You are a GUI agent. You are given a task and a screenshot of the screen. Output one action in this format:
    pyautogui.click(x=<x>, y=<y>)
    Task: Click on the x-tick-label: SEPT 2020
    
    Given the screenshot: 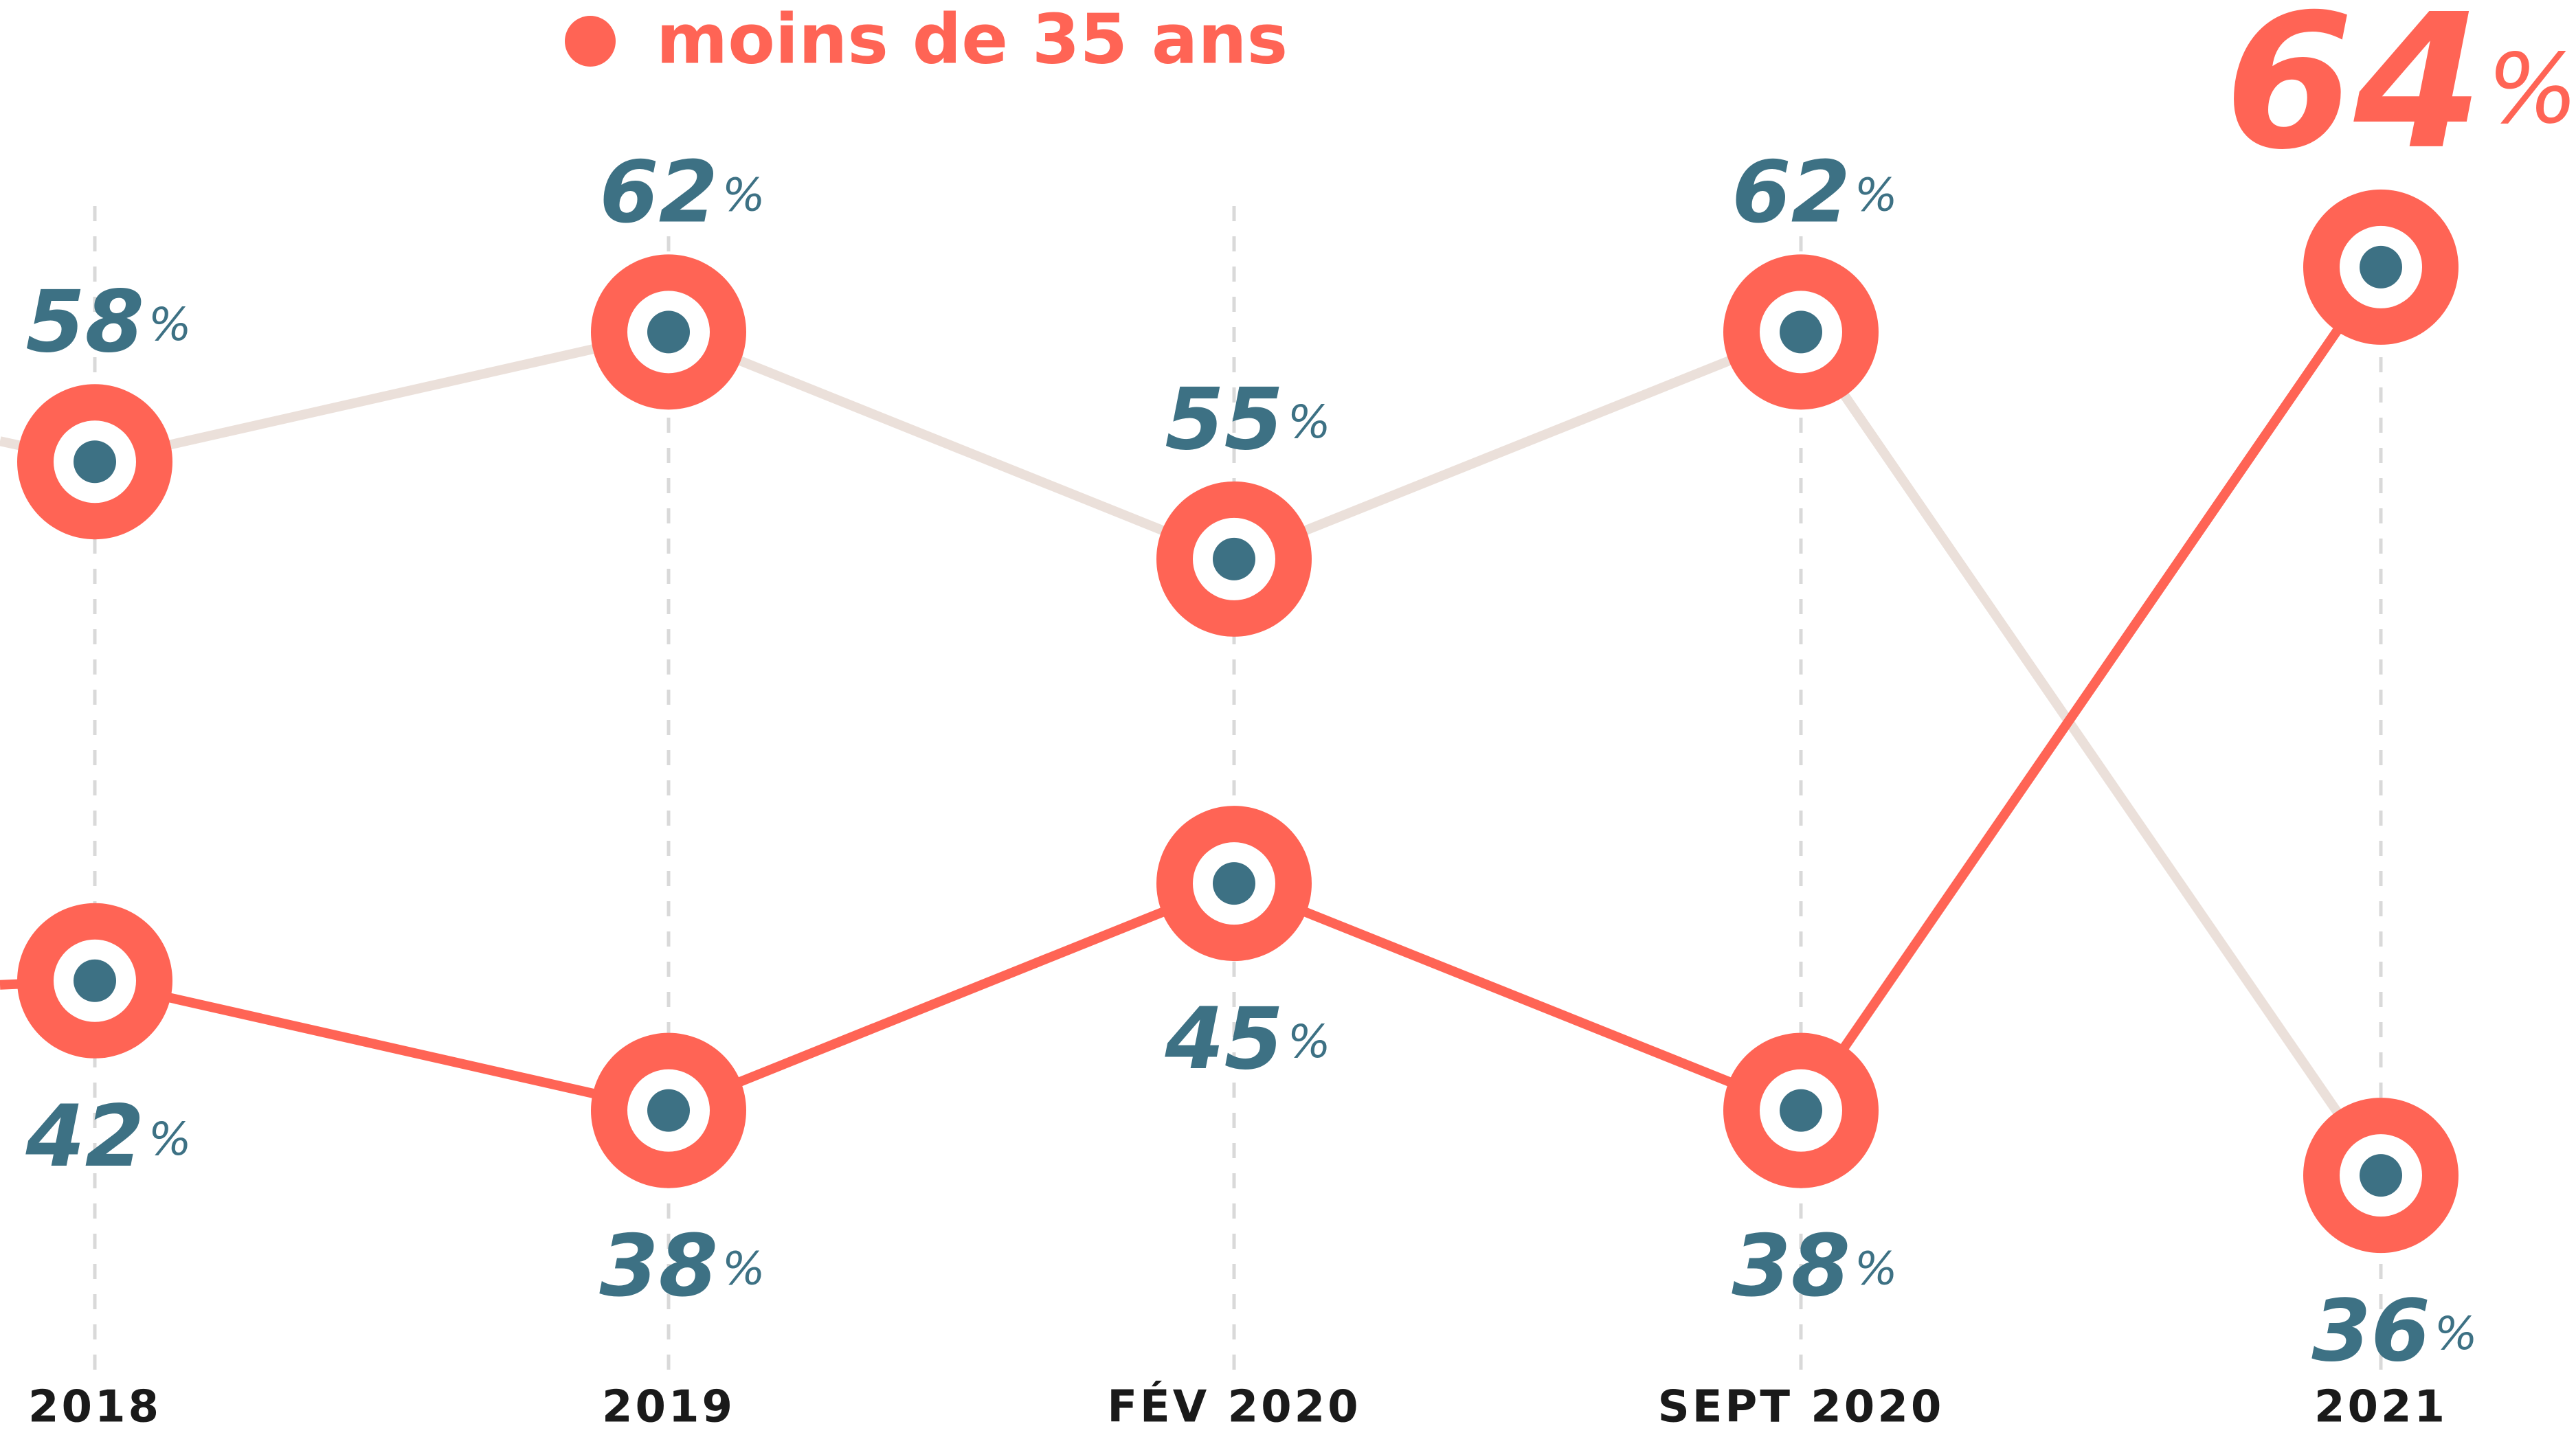 What is the action you would take?
    pyautogui.click(x=1801, y=1407)
    